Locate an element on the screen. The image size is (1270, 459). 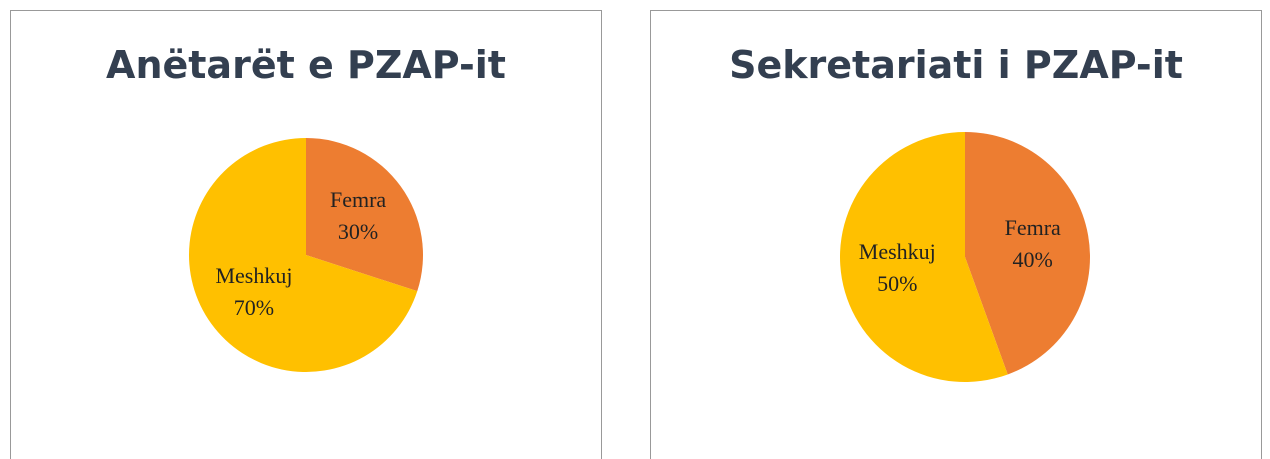
chart-title: Anëtarët e PZAP-it is located at coordinates (306, 65).